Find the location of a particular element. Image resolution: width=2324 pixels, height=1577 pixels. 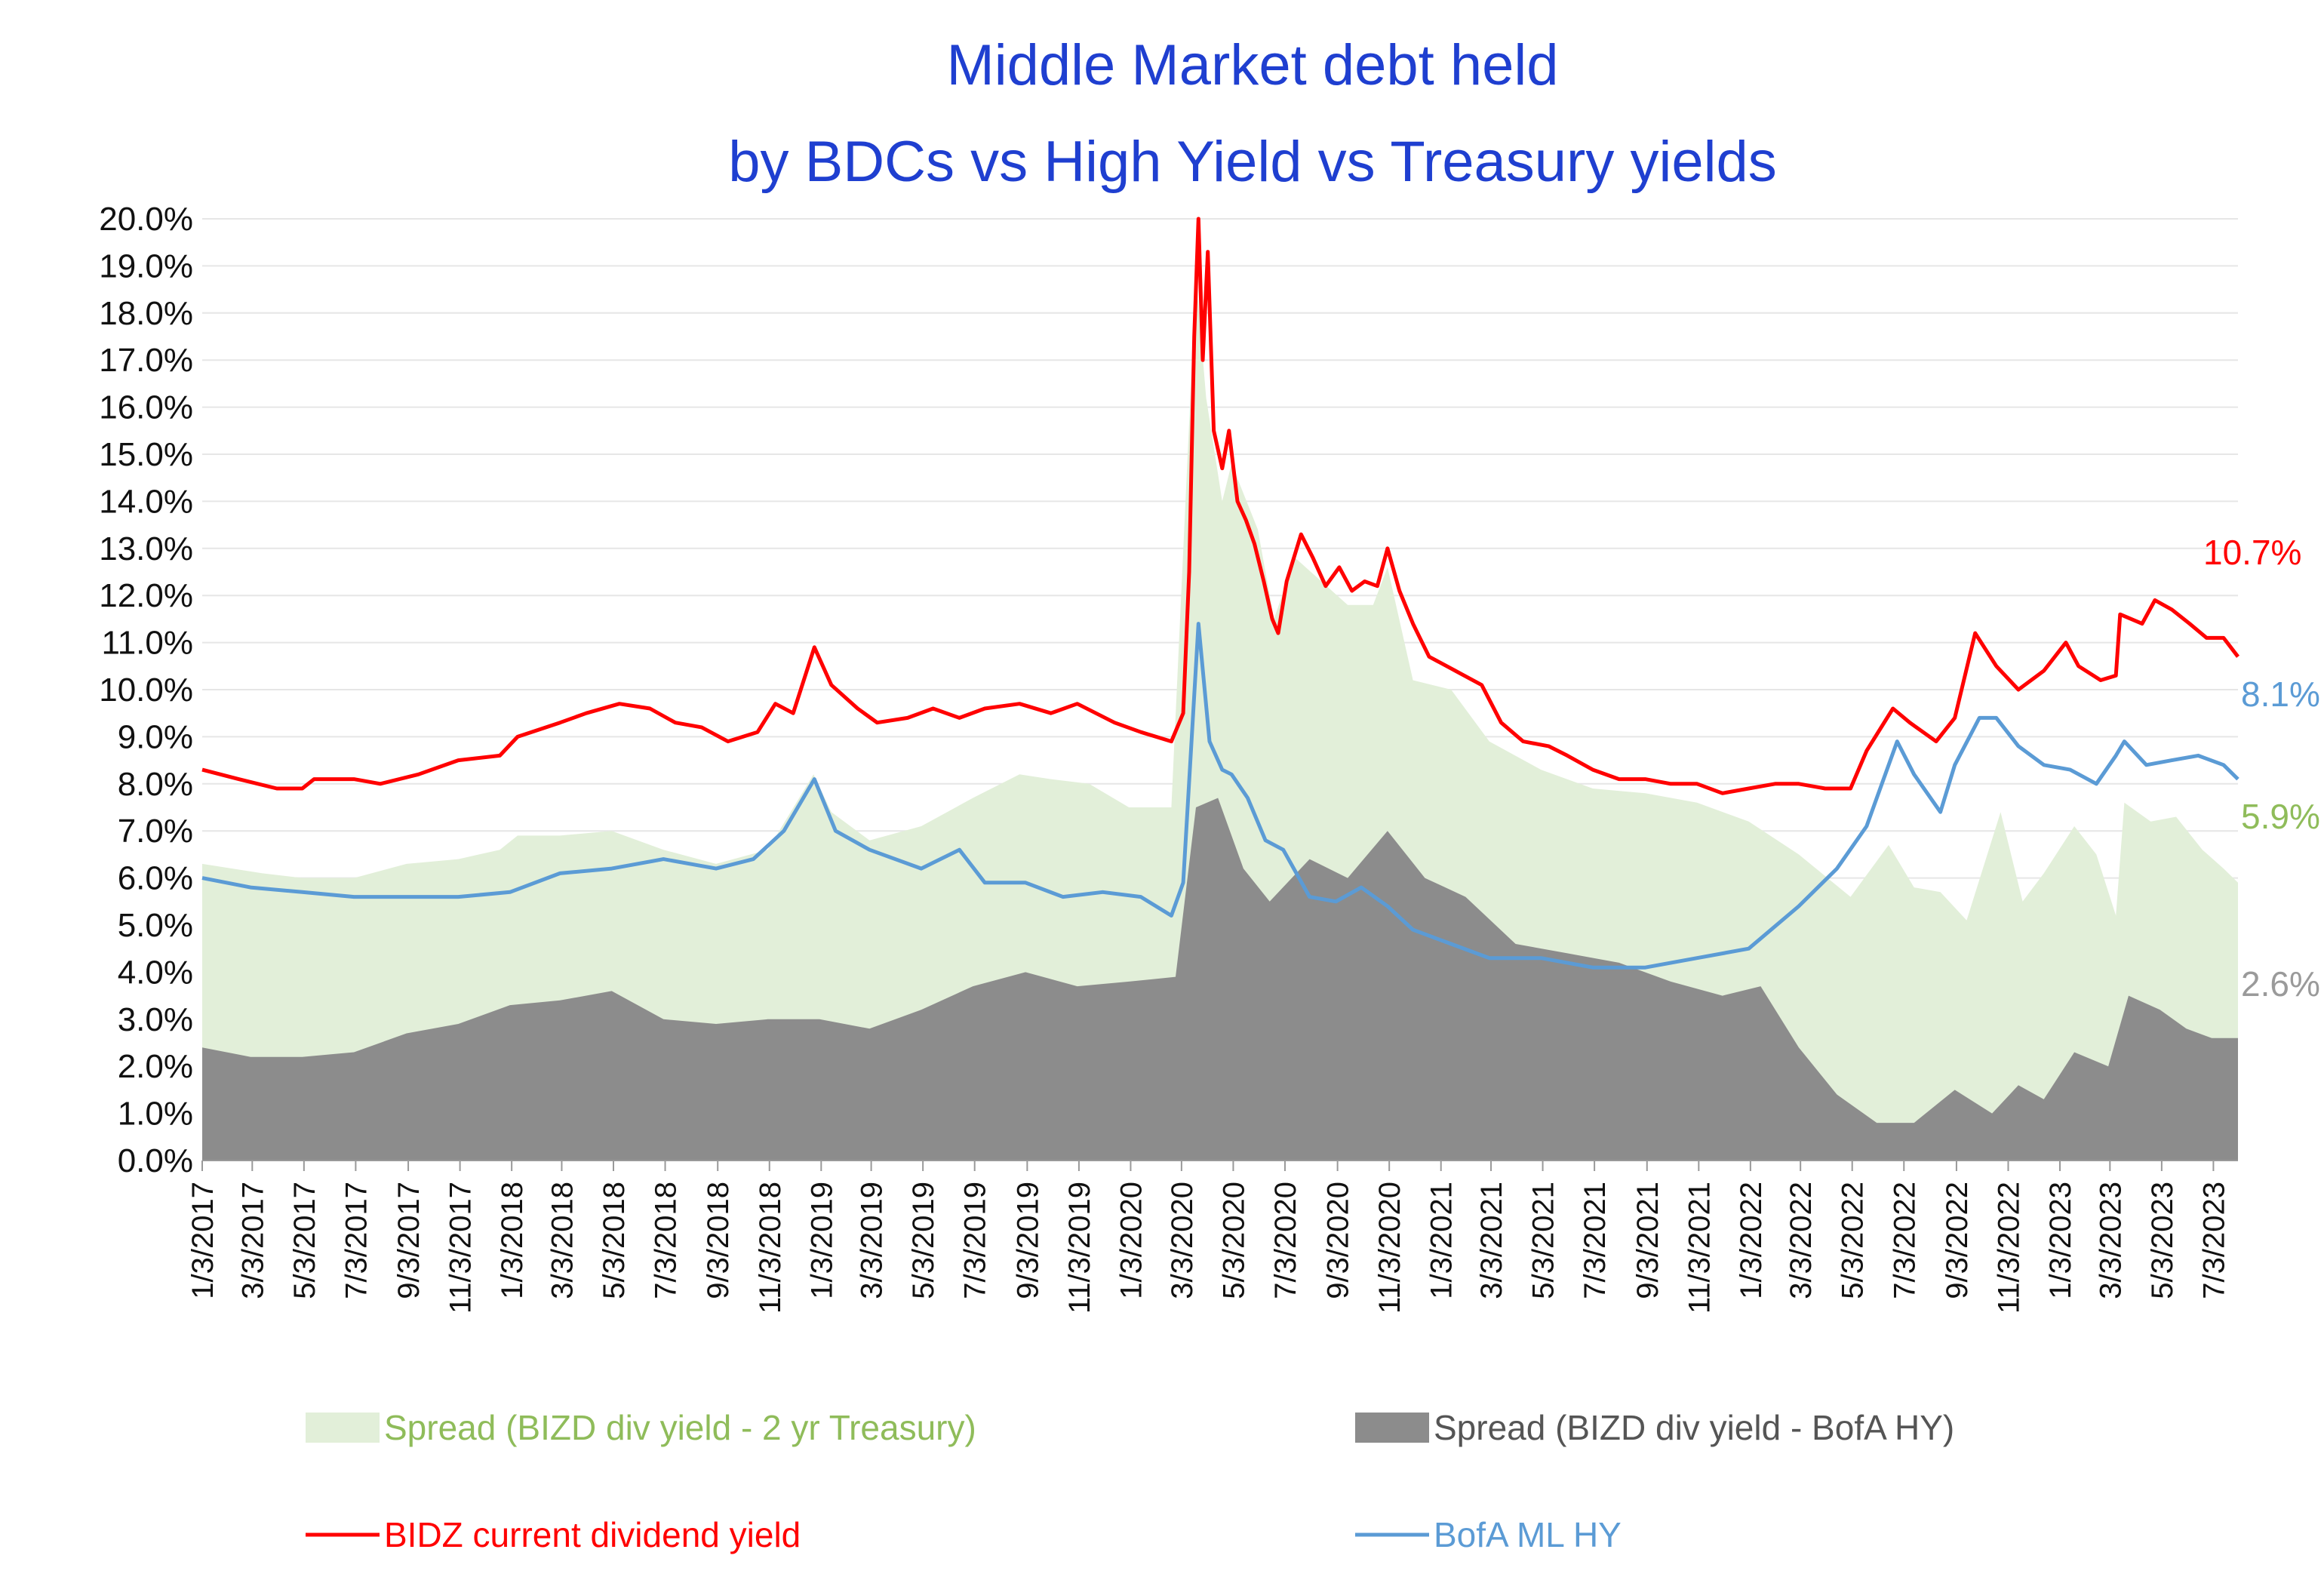

x-tick-label: 9/3/2019 is located at coordinates (1027, 1240).